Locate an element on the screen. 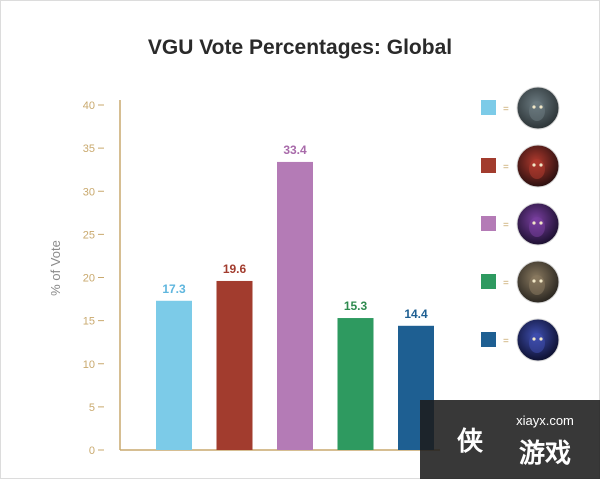  y-tick-label: 5 is located at coordinates (92, 408).